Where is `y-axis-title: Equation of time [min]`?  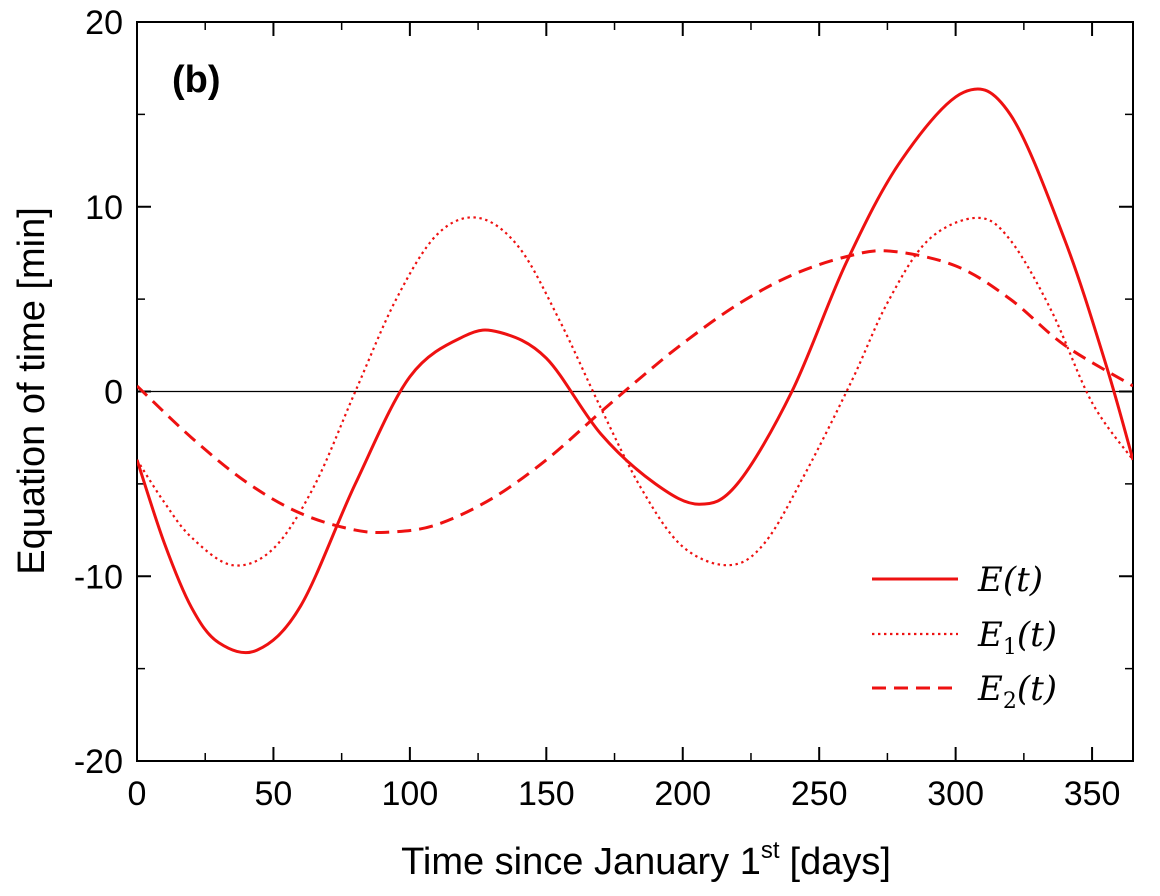
y-axis-title: Equation of time [min] is located at coordinates (32, 391).